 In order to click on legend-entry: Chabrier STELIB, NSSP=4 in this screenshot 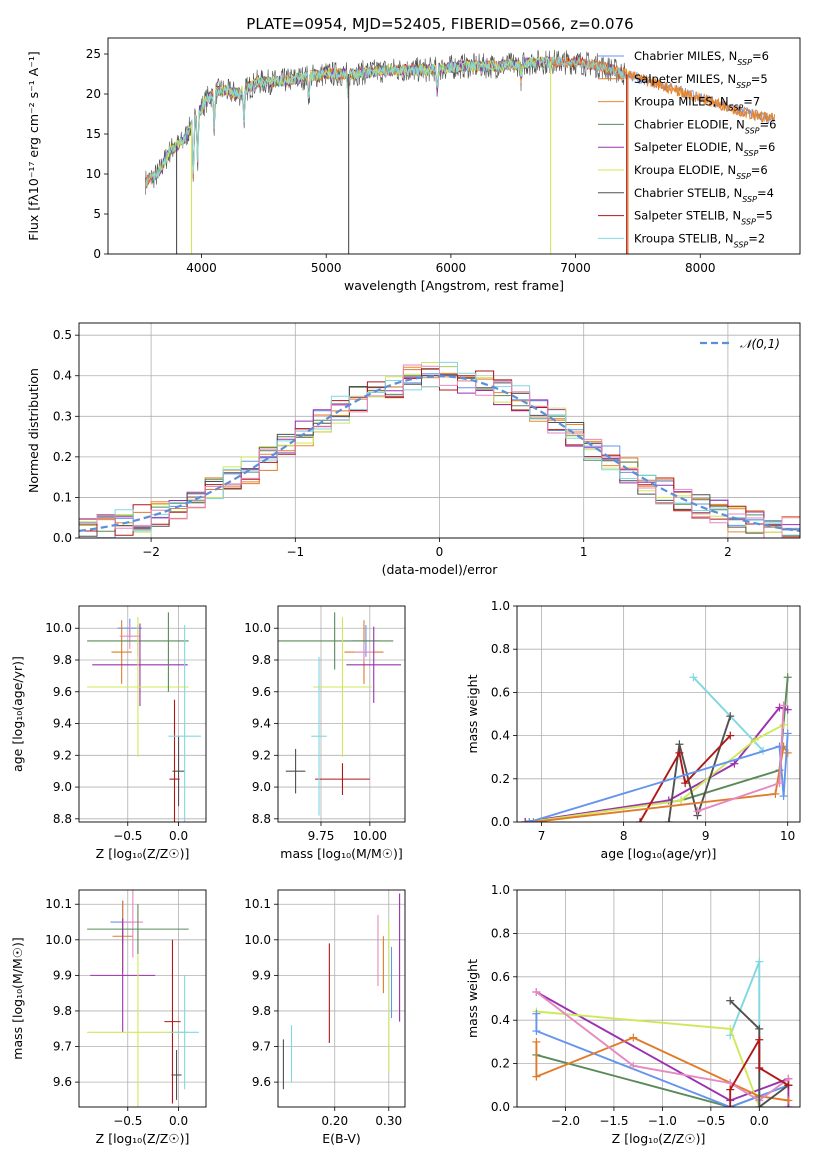, I will do `click(704, 195)`.